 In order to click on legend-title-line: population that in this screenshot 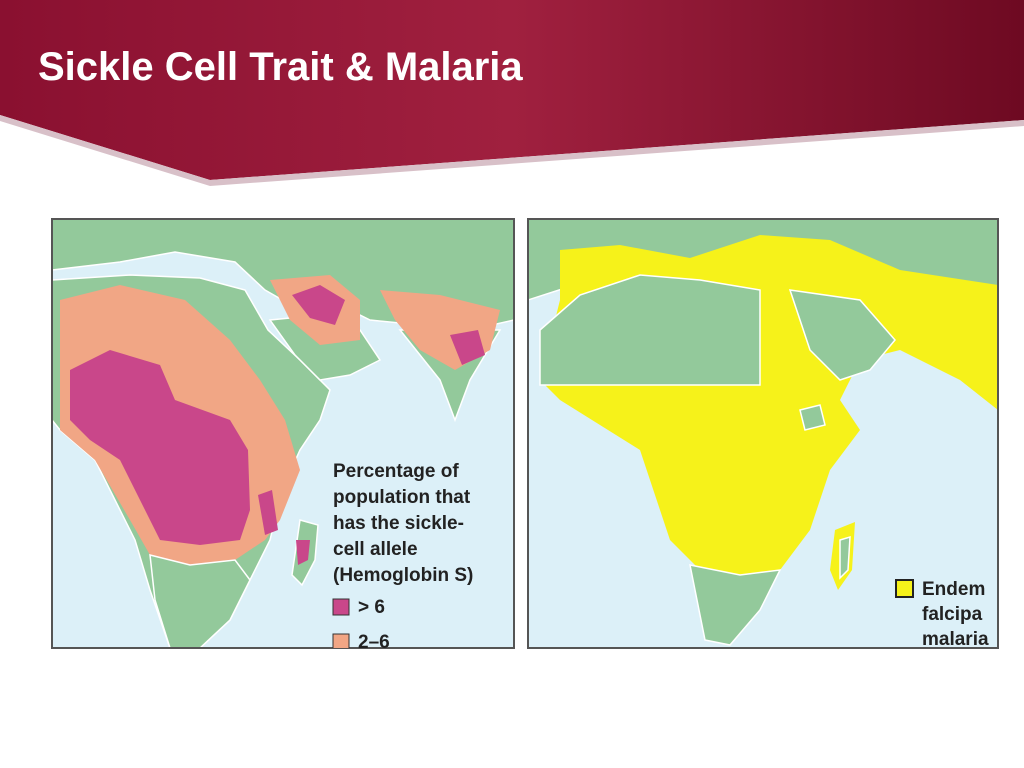, I will do `click(402, 497)`.